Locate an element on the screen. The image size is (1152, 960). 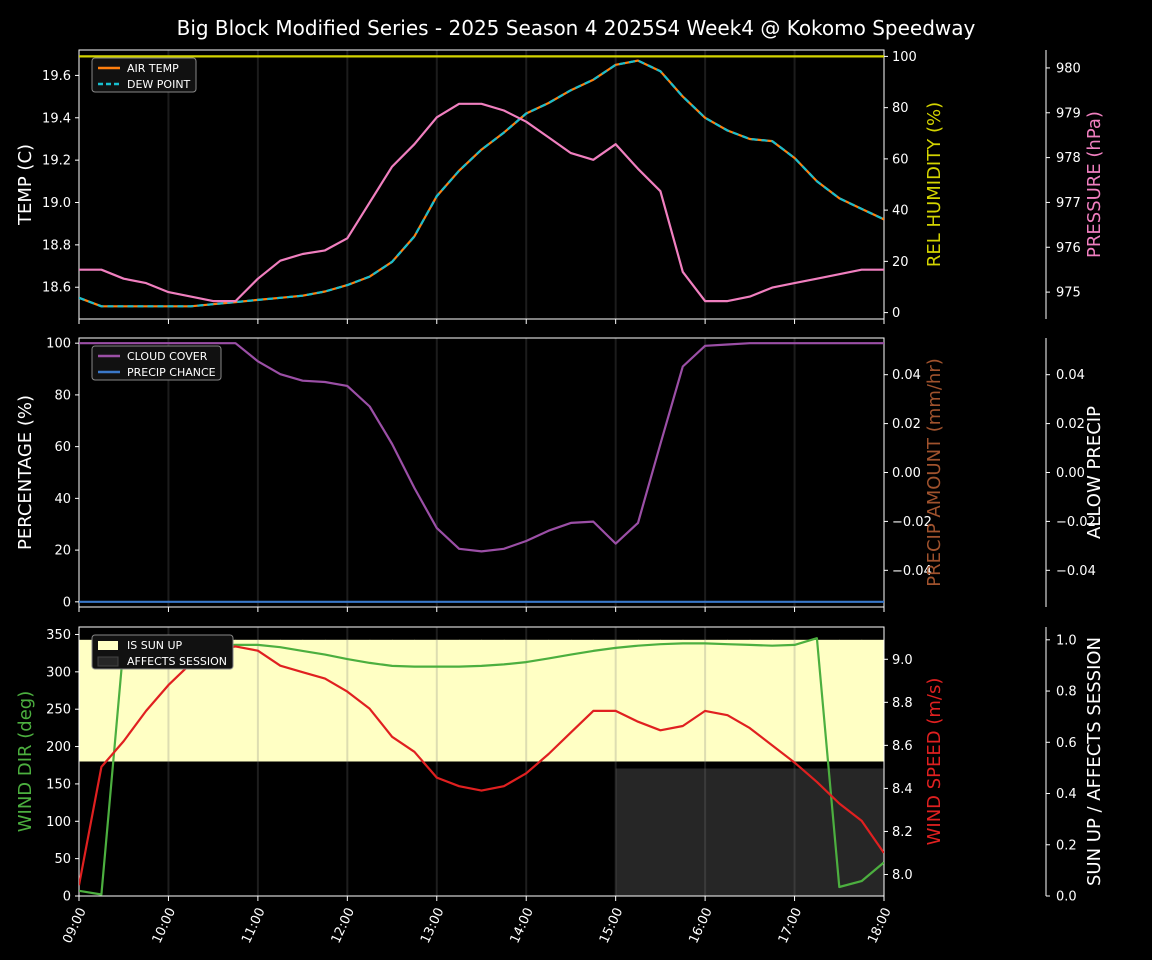
right-tick-label: 8.2 is located at coordinates (902, 832).